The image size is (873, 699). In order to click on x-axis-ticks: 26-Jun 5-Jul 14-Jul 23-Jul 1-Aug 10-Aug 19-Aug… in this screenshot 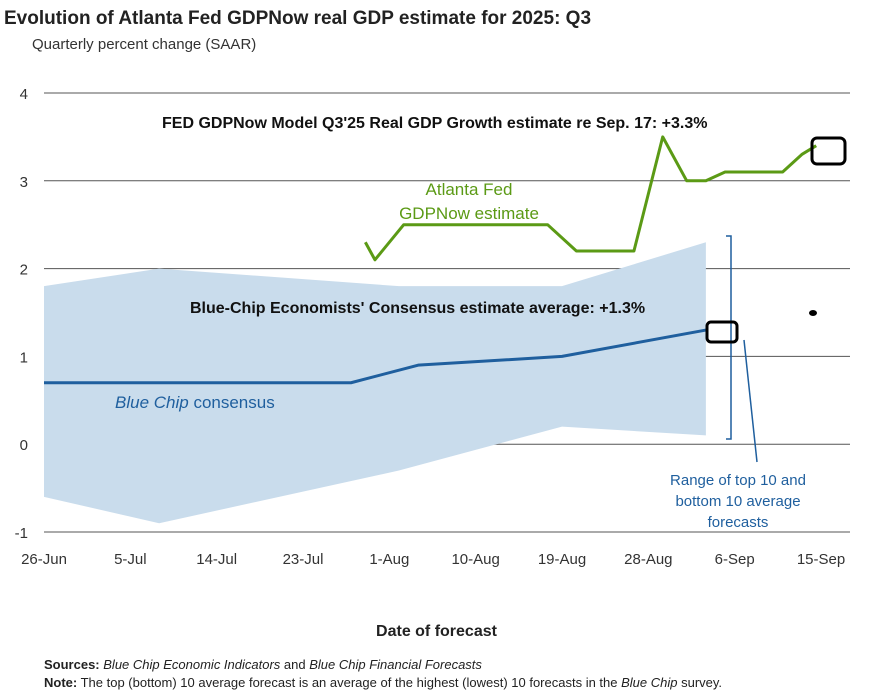, I will do `click(433, 559)`.